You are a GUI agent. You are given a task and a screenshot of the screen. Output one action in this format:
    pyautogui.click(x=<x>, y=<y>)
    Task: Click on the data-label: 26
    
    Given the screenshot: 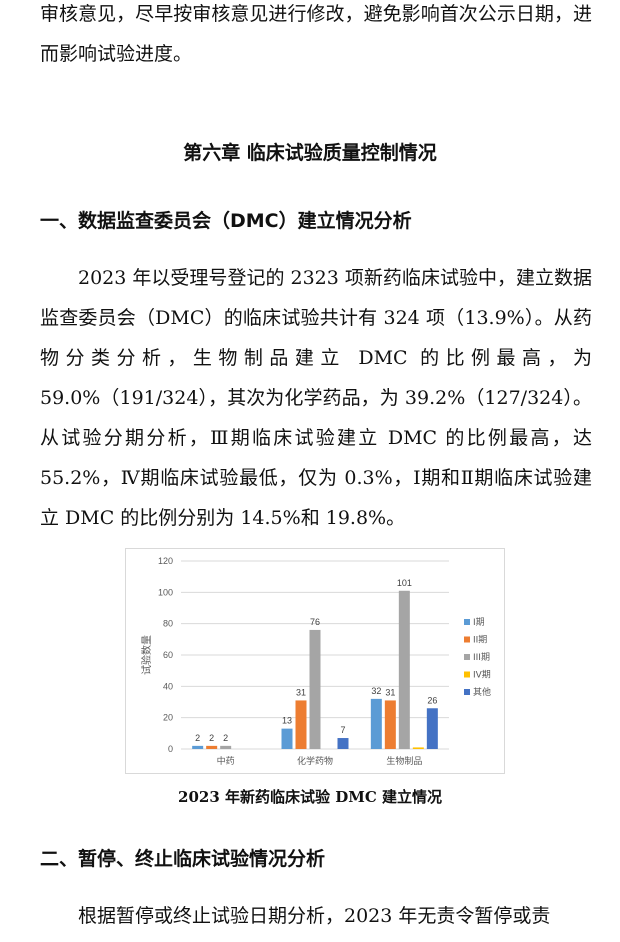 What is the action you would take?
    pyautogui.click(x=432, y=700)
    